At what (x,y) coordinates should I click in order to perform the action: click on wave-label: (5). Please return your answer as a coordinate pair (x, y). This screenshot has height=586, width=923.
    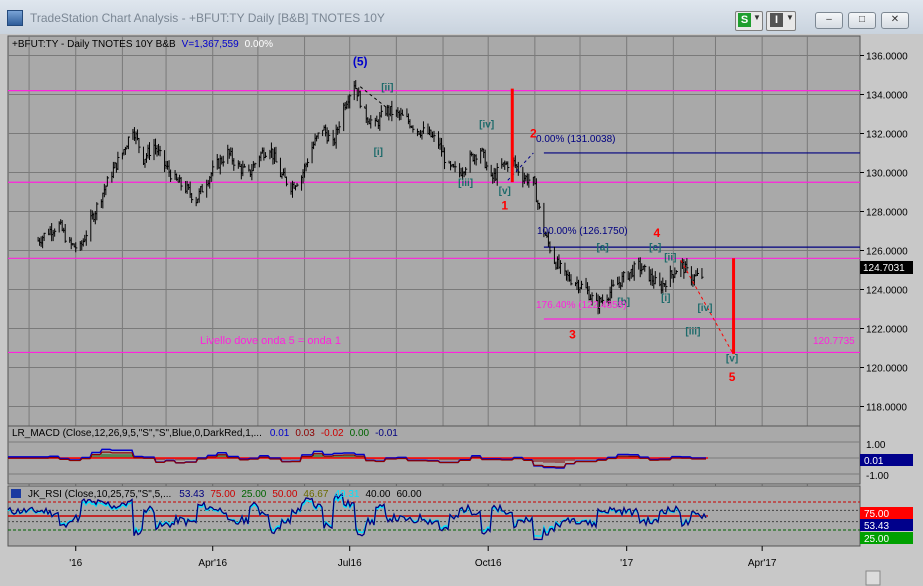
    Looking at the image, I should click on (360, 61).